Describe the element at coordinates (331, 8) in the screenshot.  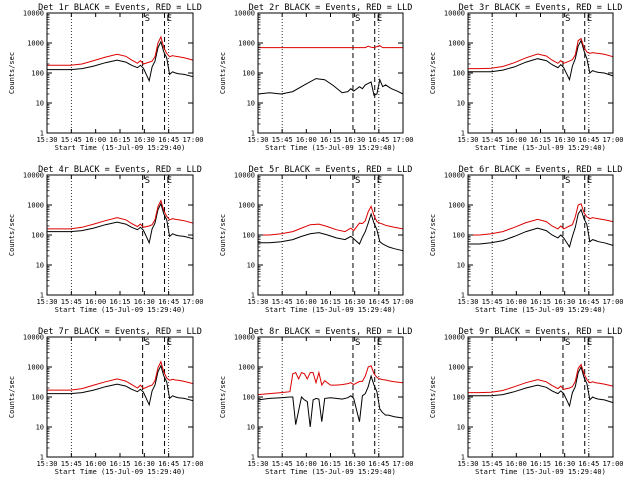
I see `panel-title: Det 2r BLACK = Events, RED = LLD` at that location.